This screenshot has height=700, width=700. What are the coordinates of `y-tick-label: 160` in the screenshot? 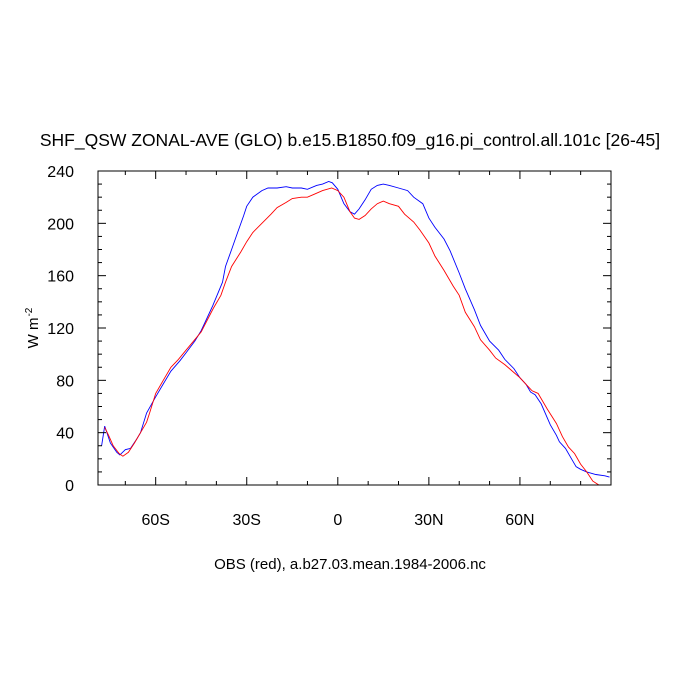 It's located at (60, 277).